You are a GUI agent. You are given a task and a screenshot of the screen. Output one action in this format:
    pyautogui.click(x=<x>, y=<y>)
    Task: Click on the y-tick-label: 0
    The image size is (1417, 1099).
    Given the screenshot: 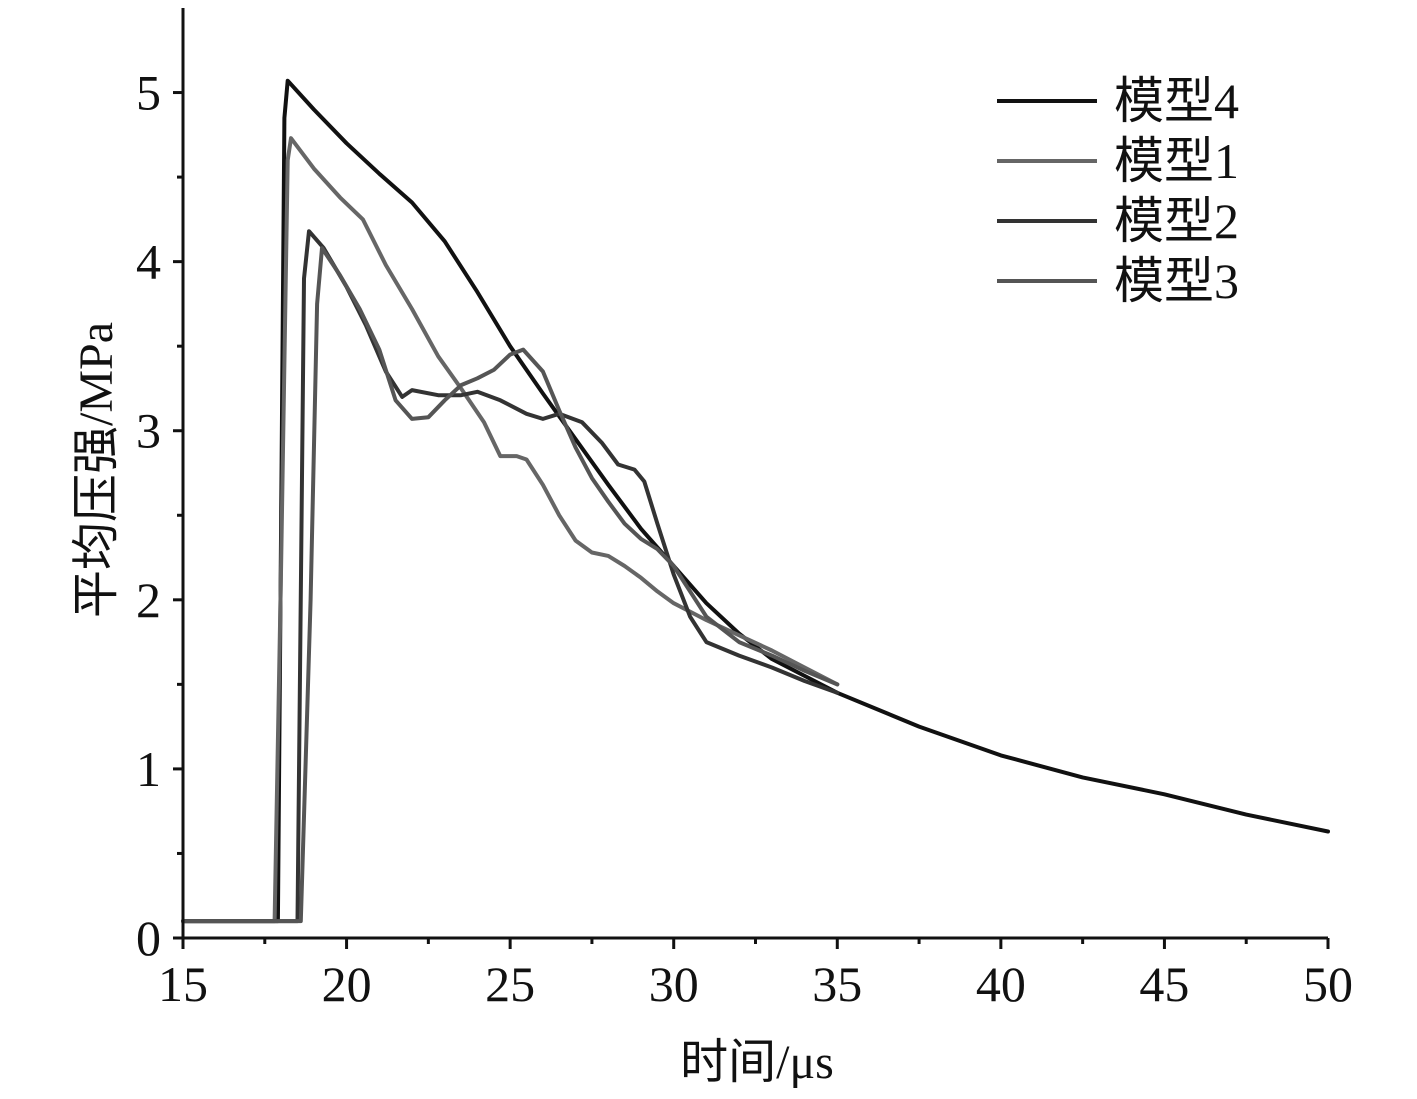 What is the action you would take?
    pyautogui.click(x=148, y=938)
    